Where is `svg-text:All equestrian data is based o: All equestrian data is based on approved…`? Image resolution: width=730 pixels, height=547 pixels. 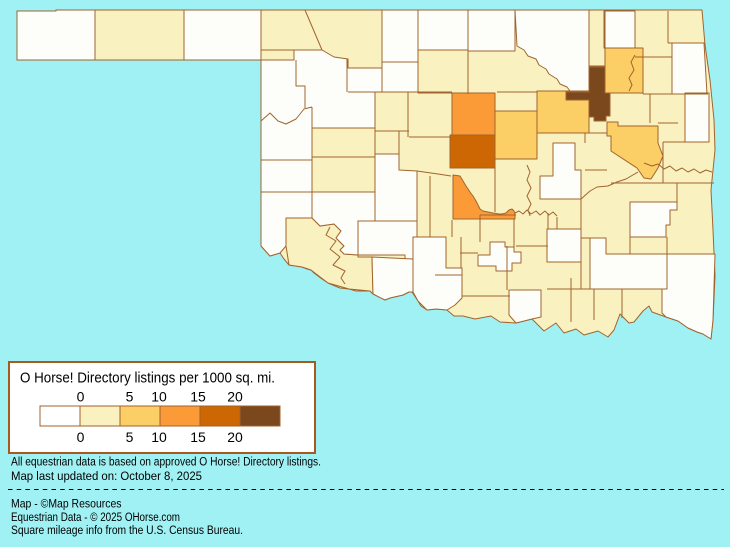
svg-text:All equestrian data is based o: All equestrian data is based on approved… is located at coordinates (166, 462).